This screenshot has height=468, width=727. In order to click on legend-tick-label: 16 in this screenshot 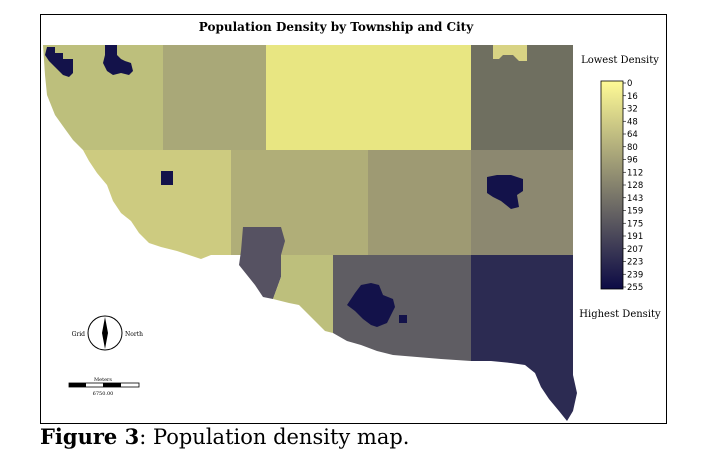, I will do `click(632, 97)`.